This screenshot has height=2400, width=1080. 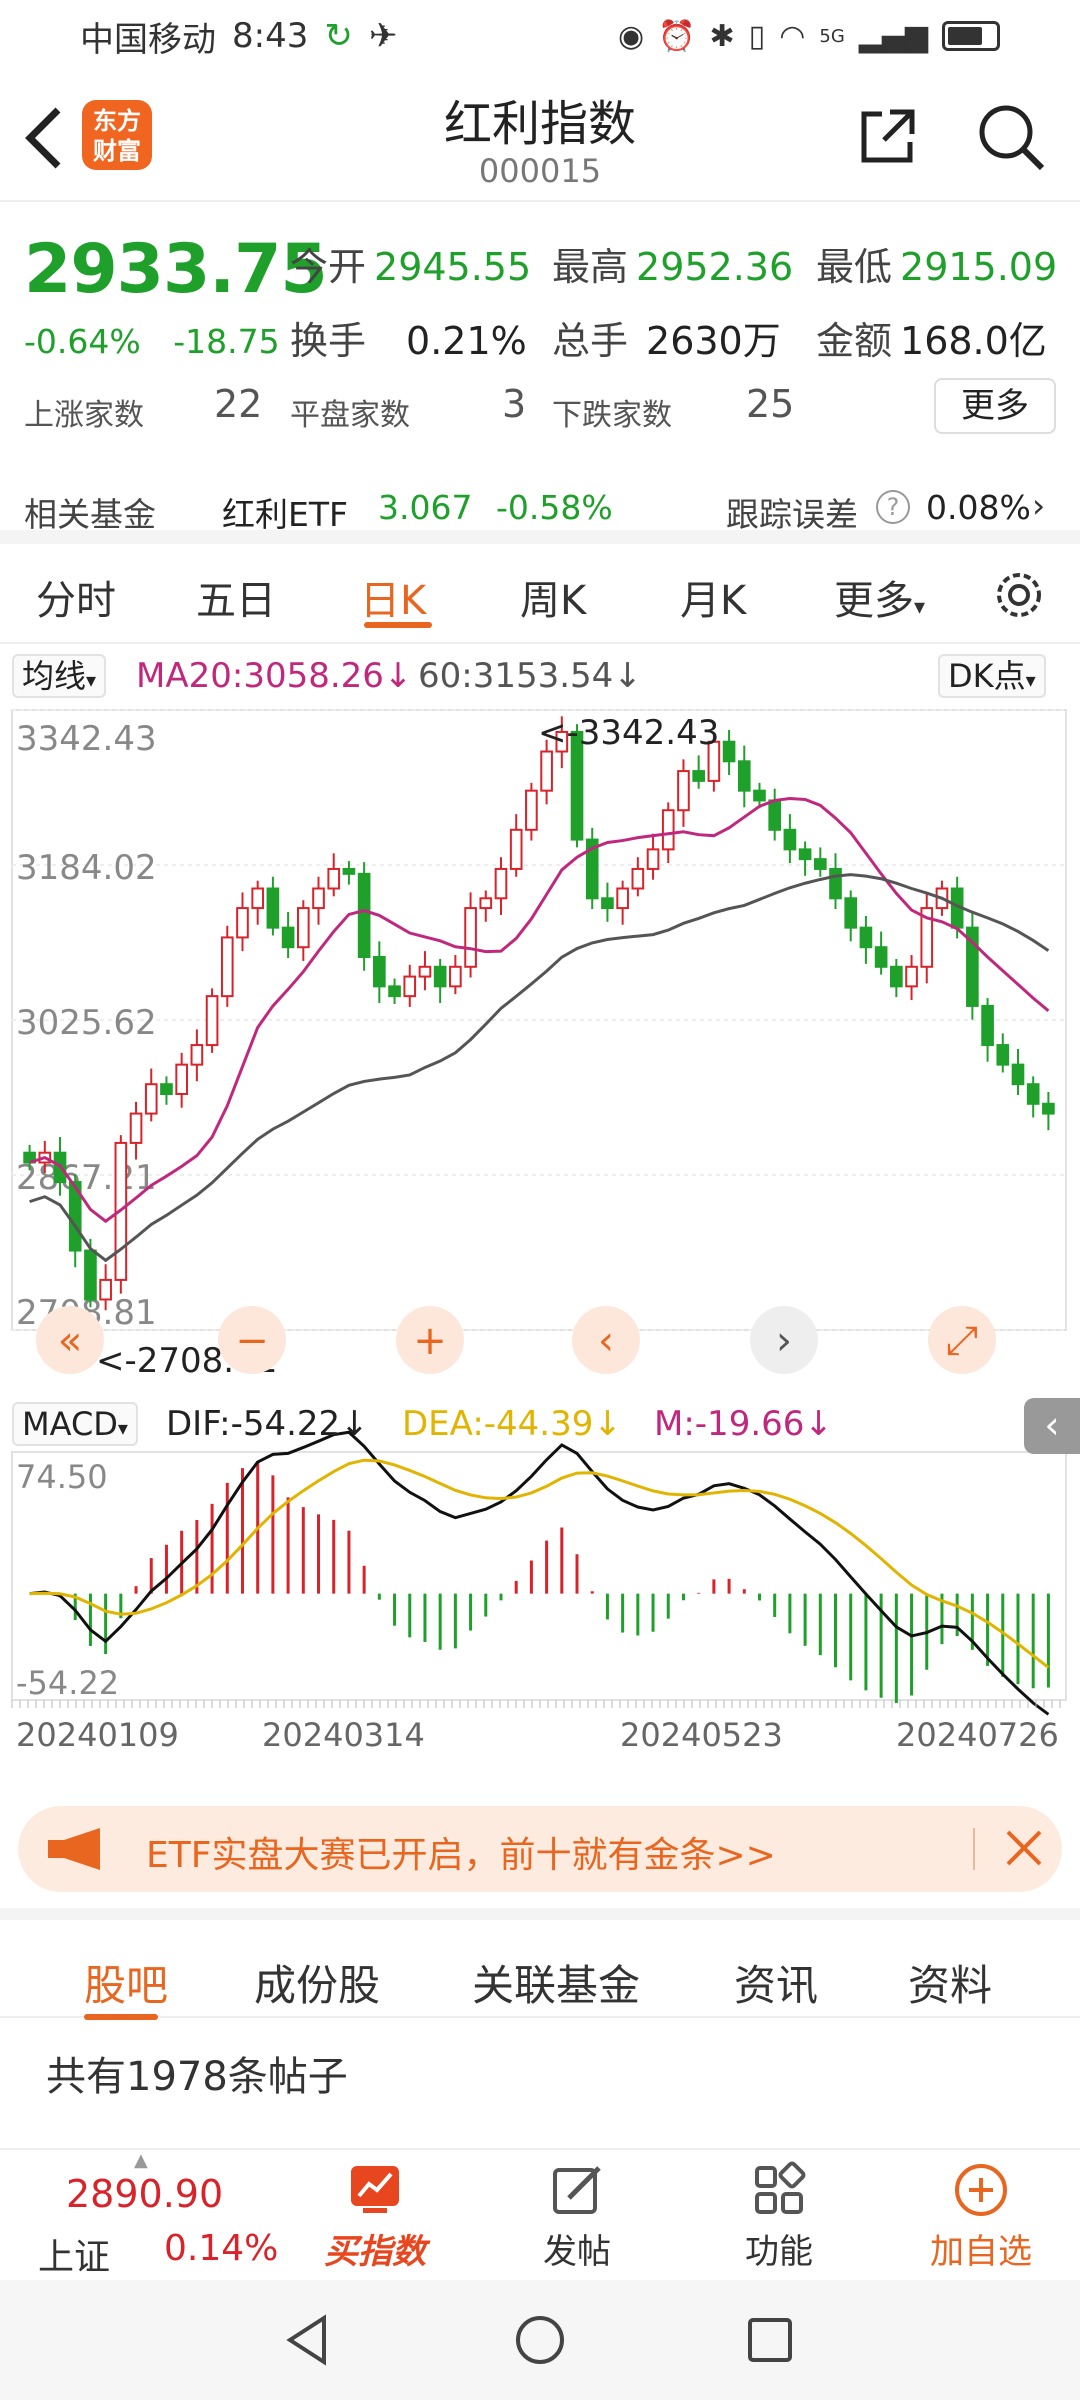 What do you see at coordinates (995, 406) in the screenshot?
I see `more-button: 更多` at bounding box center [995, 406].